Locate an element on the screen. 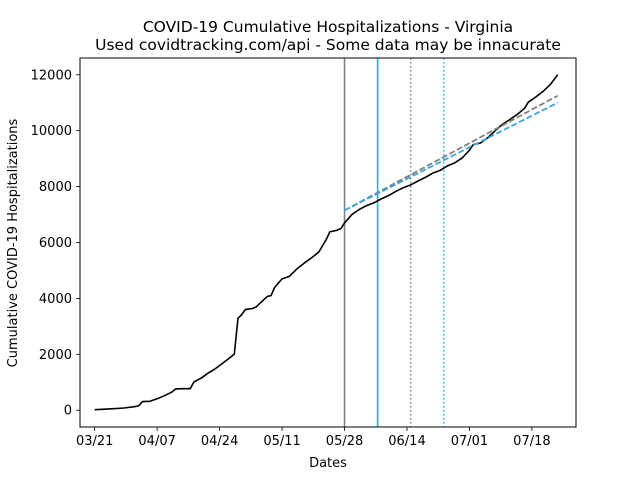  x-tick-label: 03/21 is located at coordinates (94, 441).